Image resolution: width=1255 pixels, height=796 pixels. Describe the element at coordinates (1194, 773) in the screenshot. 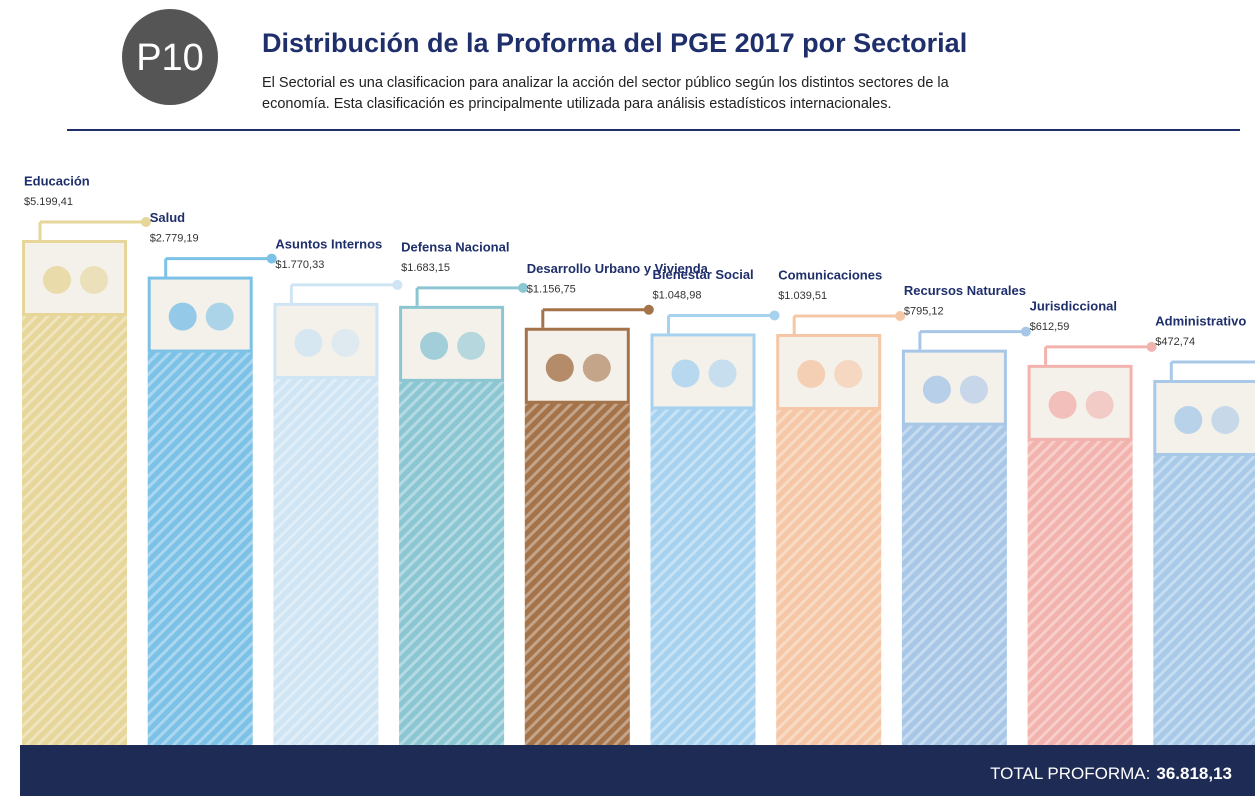

I see `total-value: 36.818,13` at that location.